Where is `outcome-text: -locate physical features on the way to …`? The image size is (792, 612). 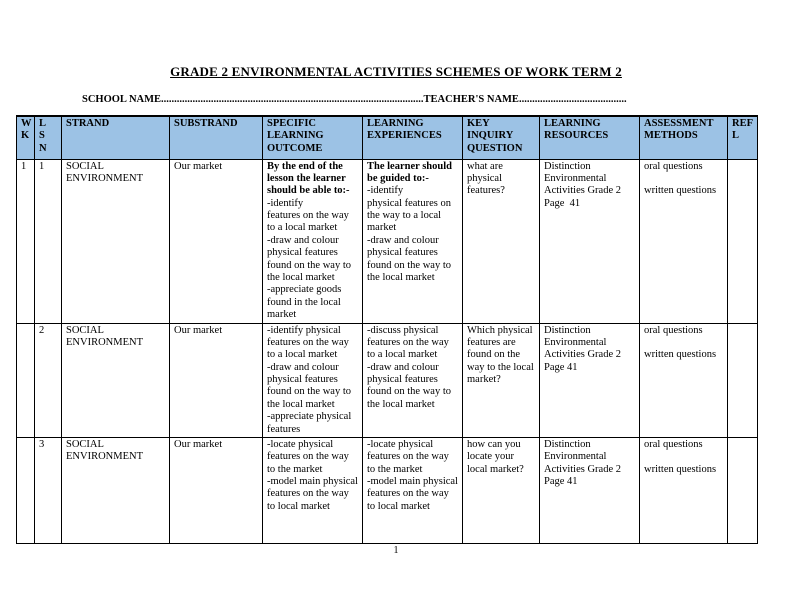
outcome-text: -locate physical features on the way to … is located at coordinates (312, 475).